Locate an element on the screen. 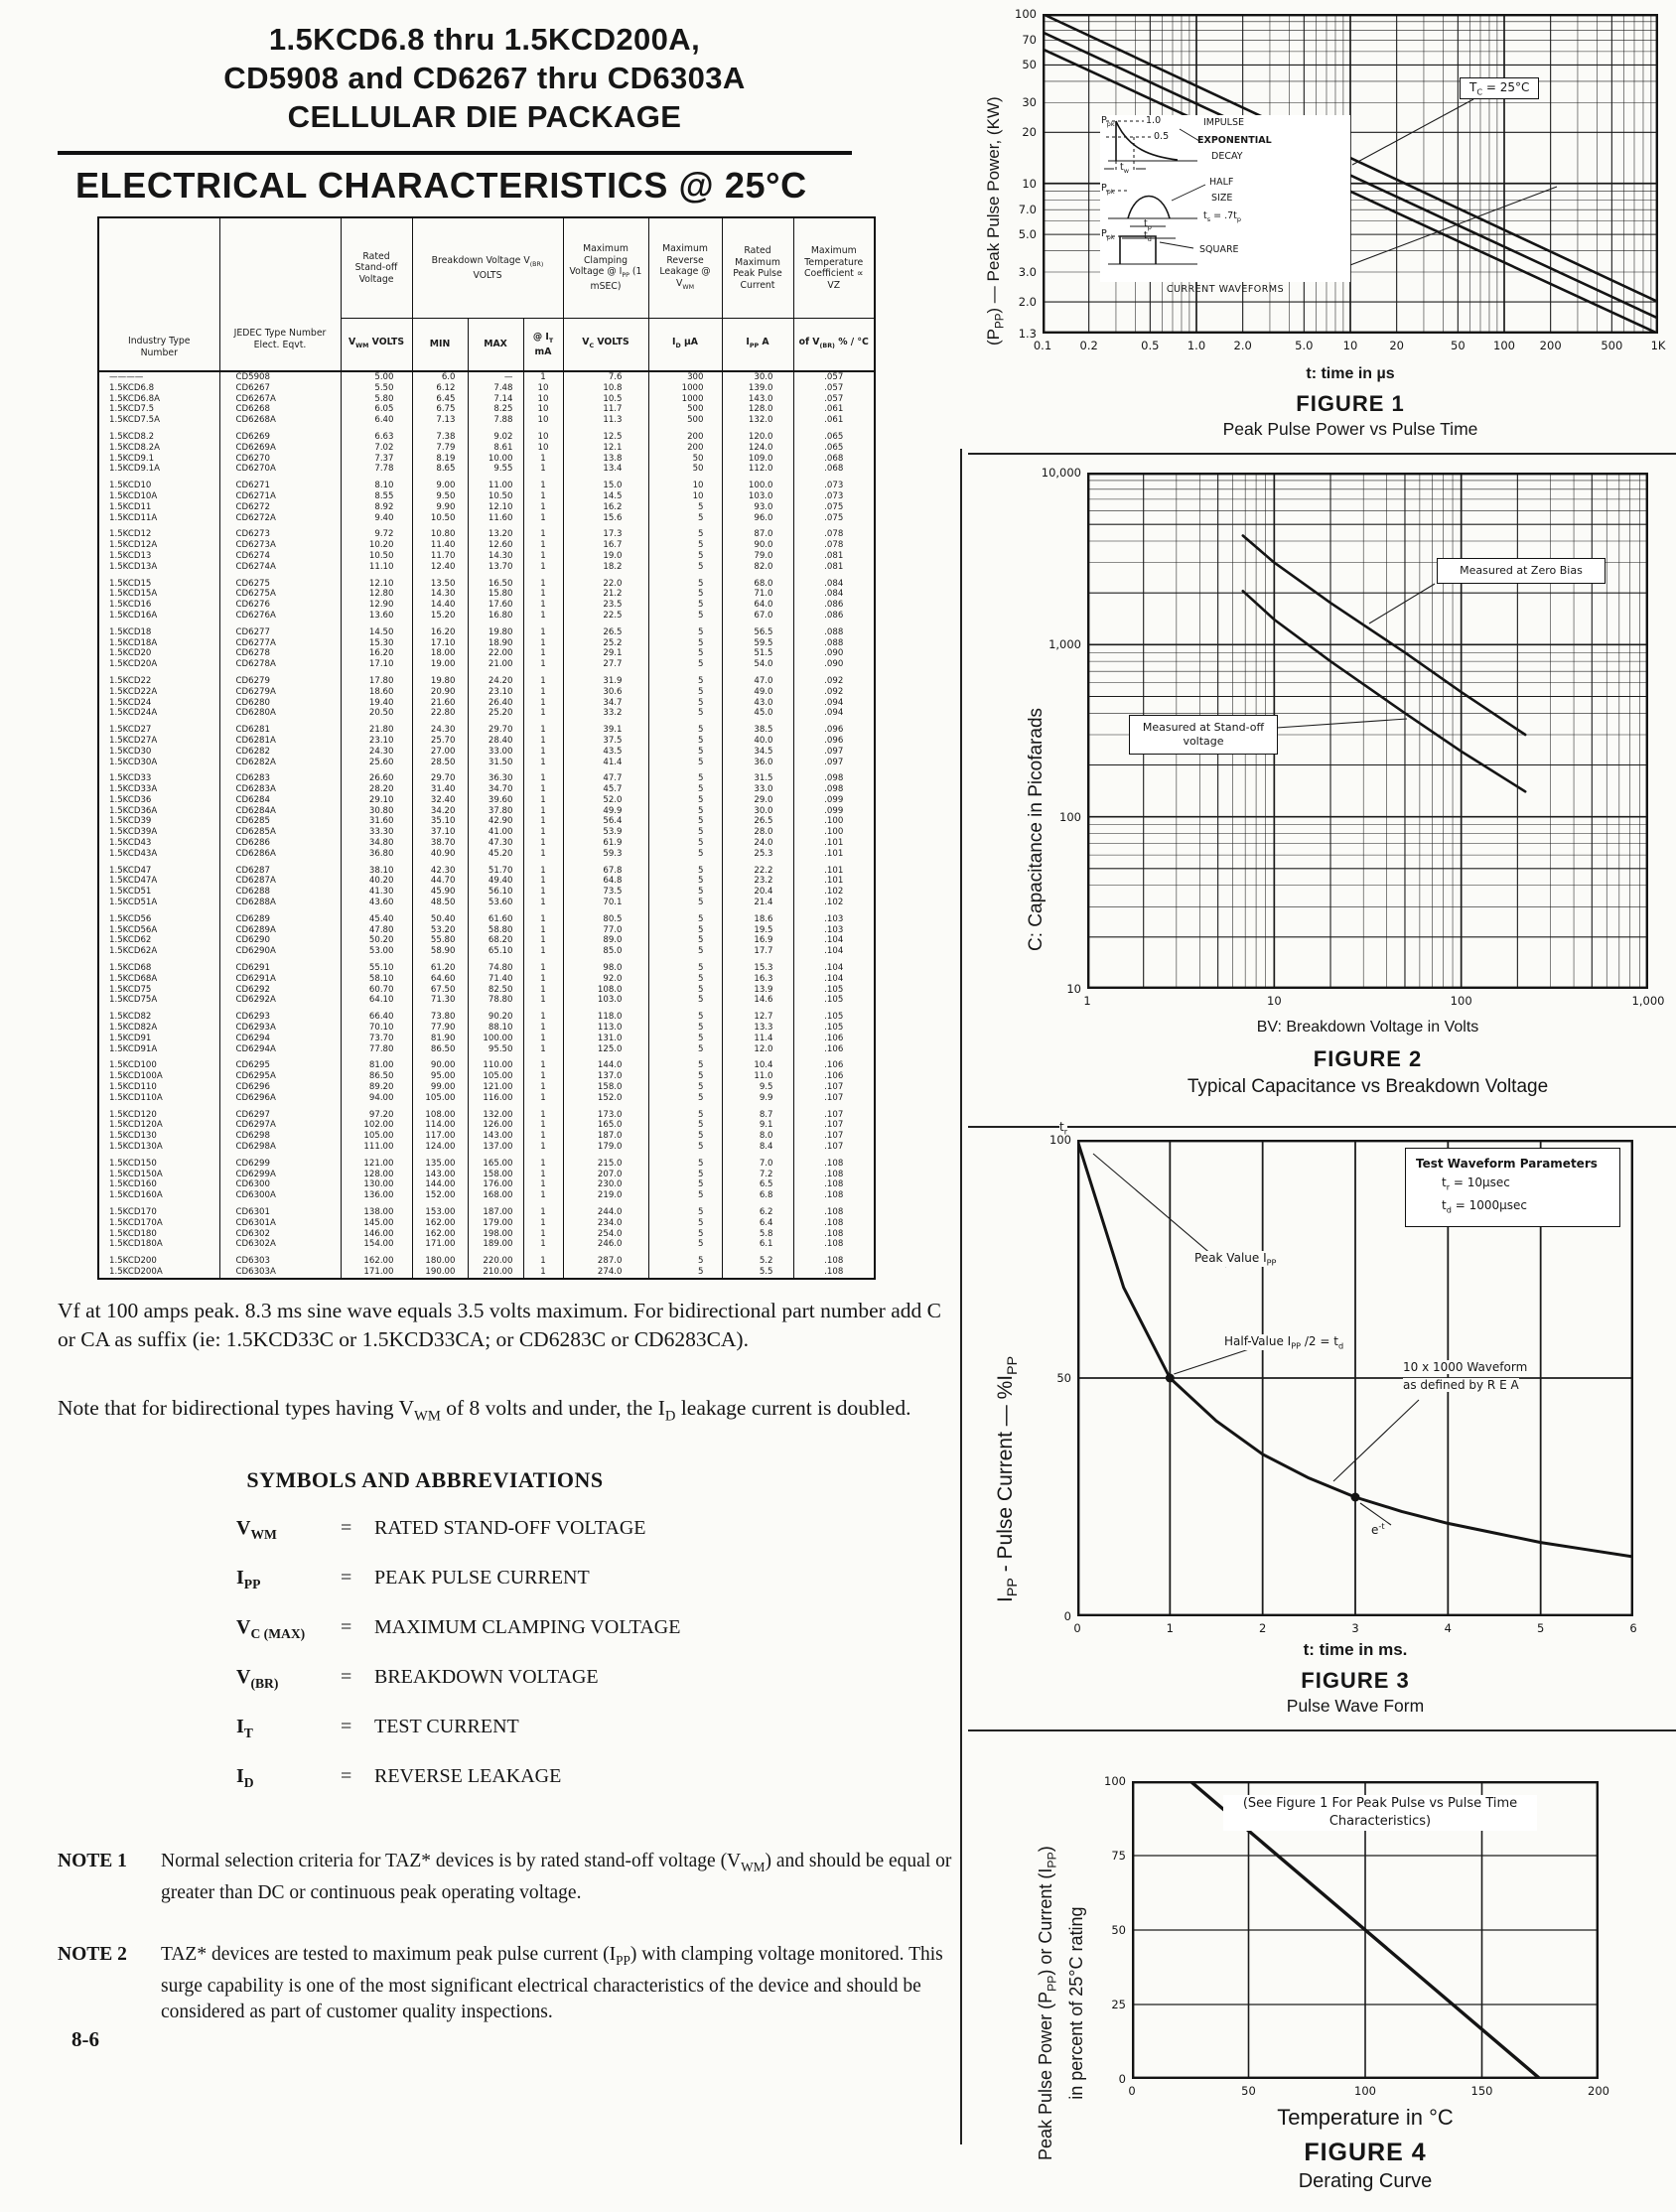  table-cell: 90.00 is located at coordinates (439, 1066).